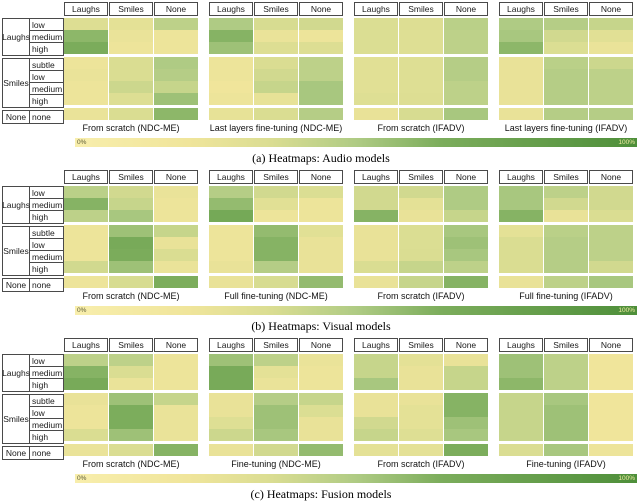  Describe the element at coordinates (16, 37) in the screenshot. I see `row-group-label: Laughs` at that location.